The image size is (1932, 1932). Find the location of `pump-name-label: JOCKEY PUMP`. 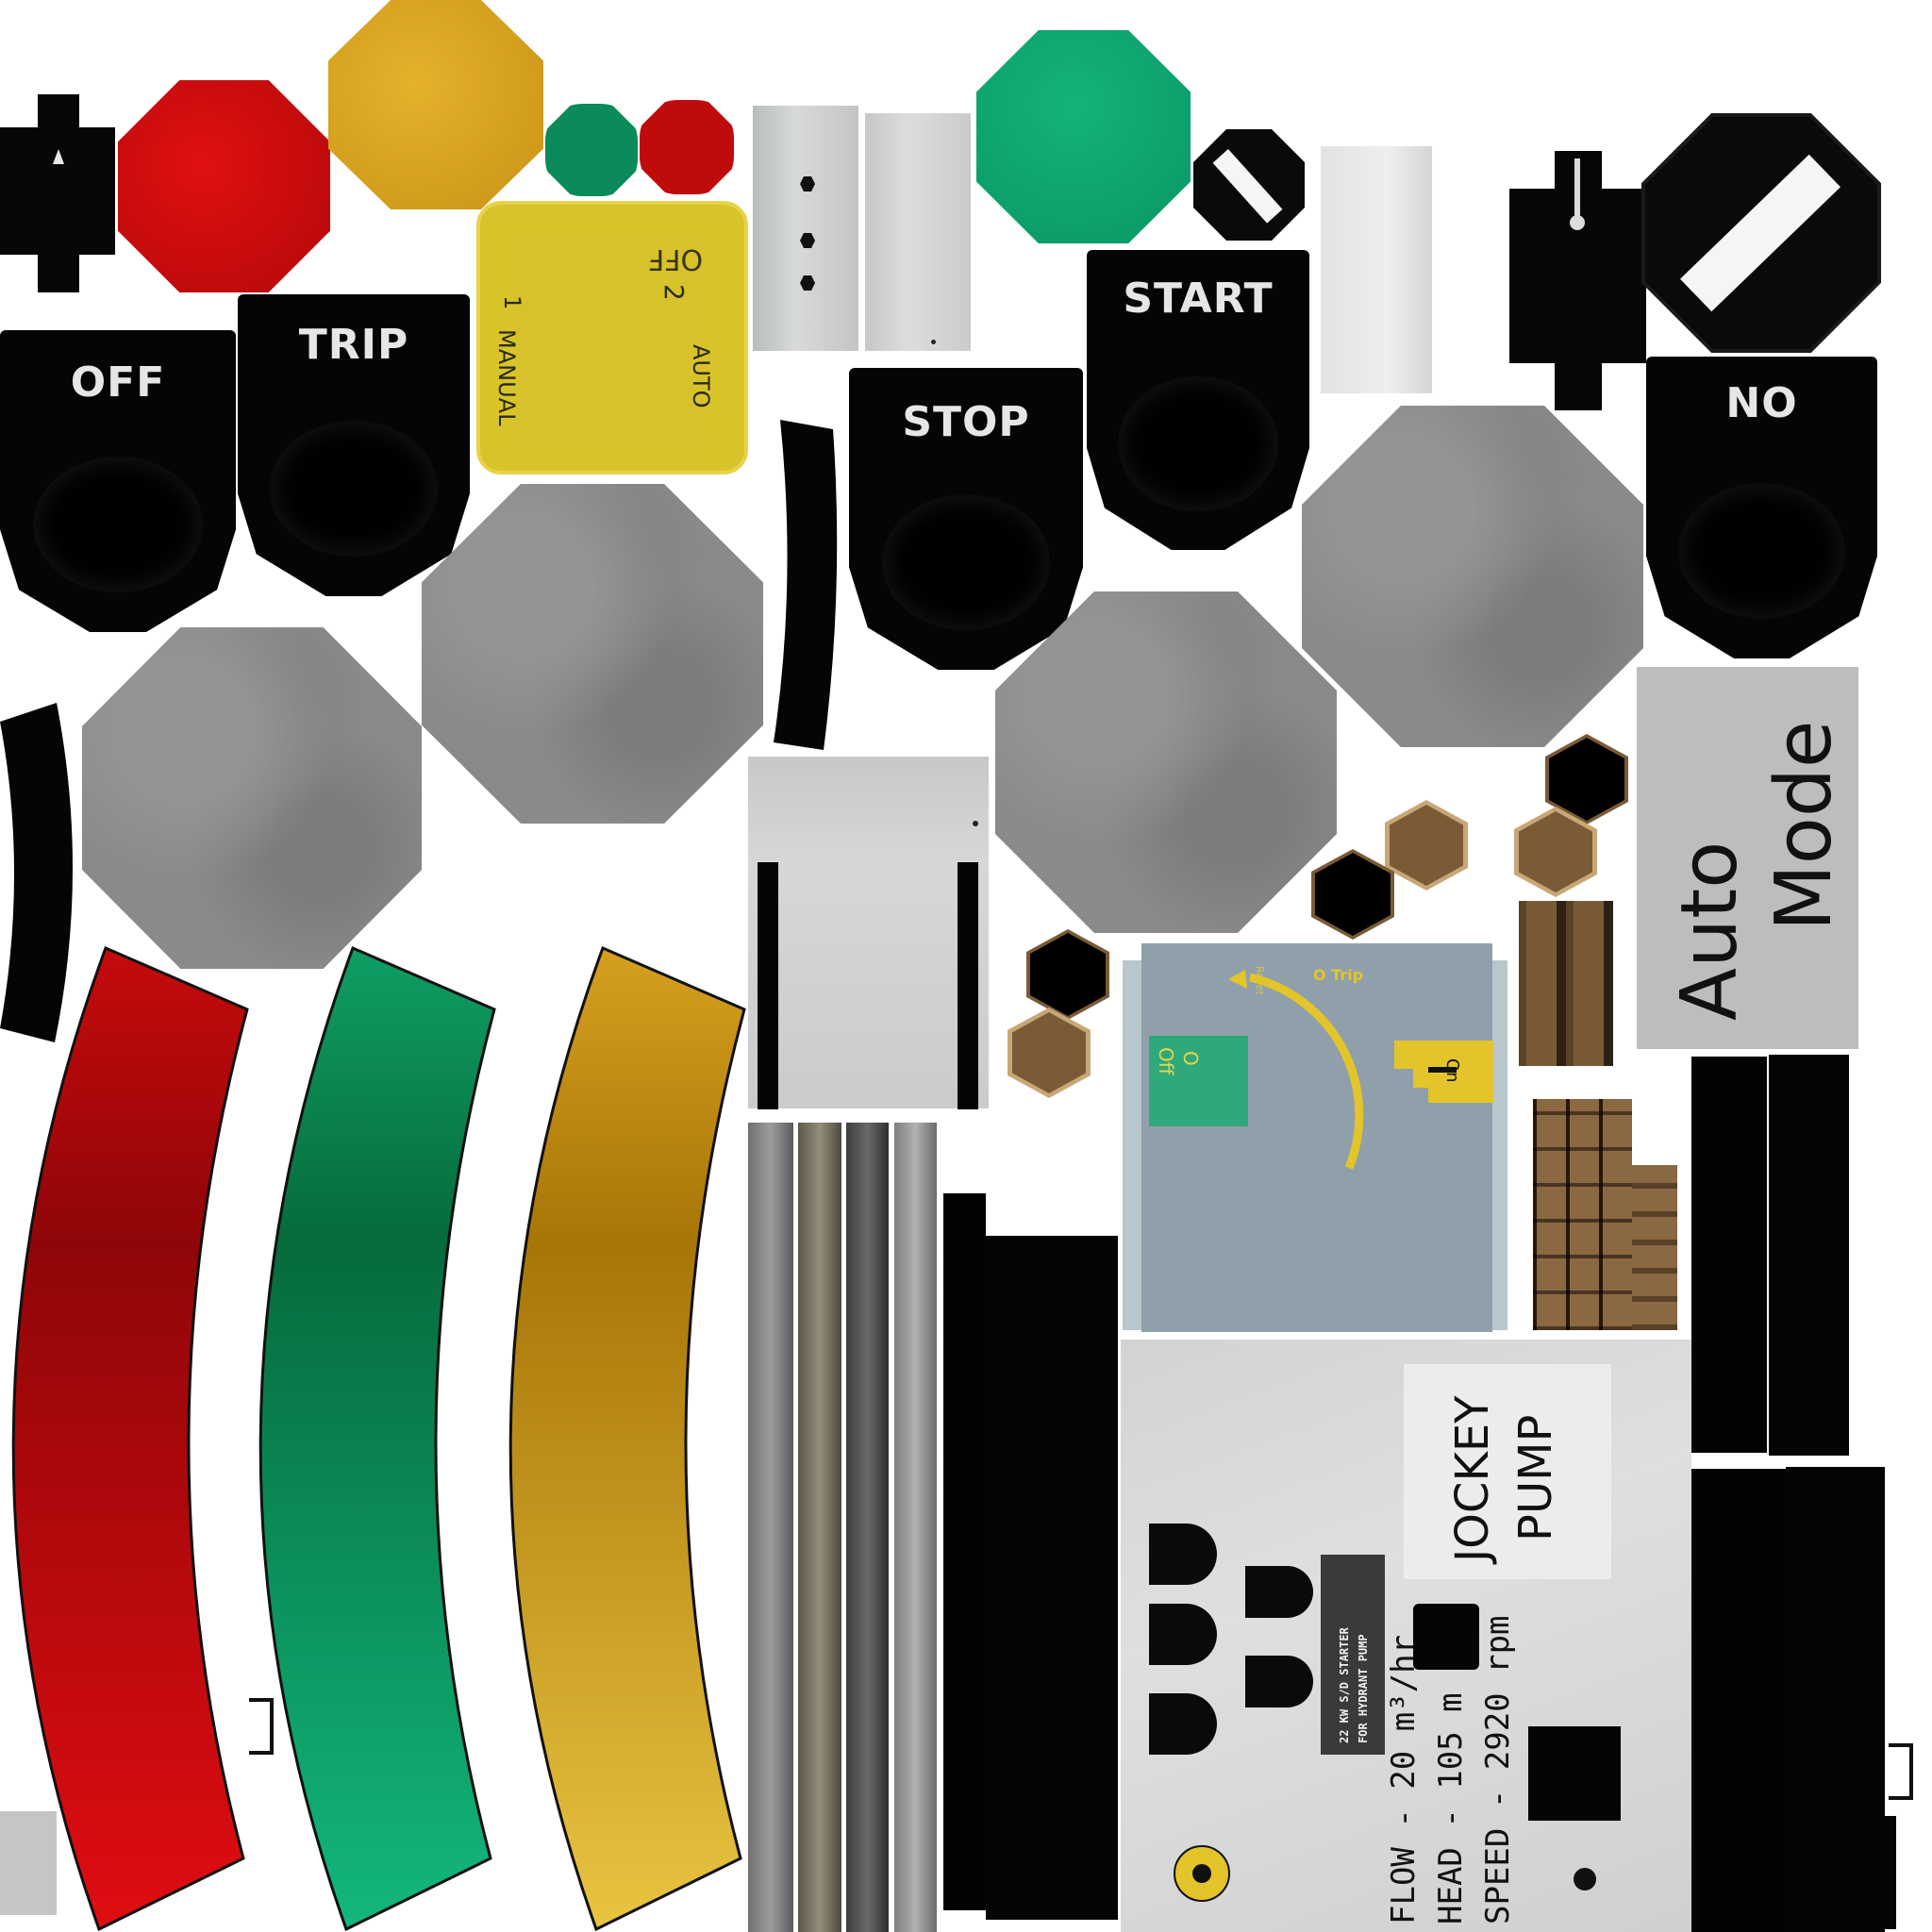

pump-name-label: JOCKEY PUMP is located at coordinates (1508, 1471).